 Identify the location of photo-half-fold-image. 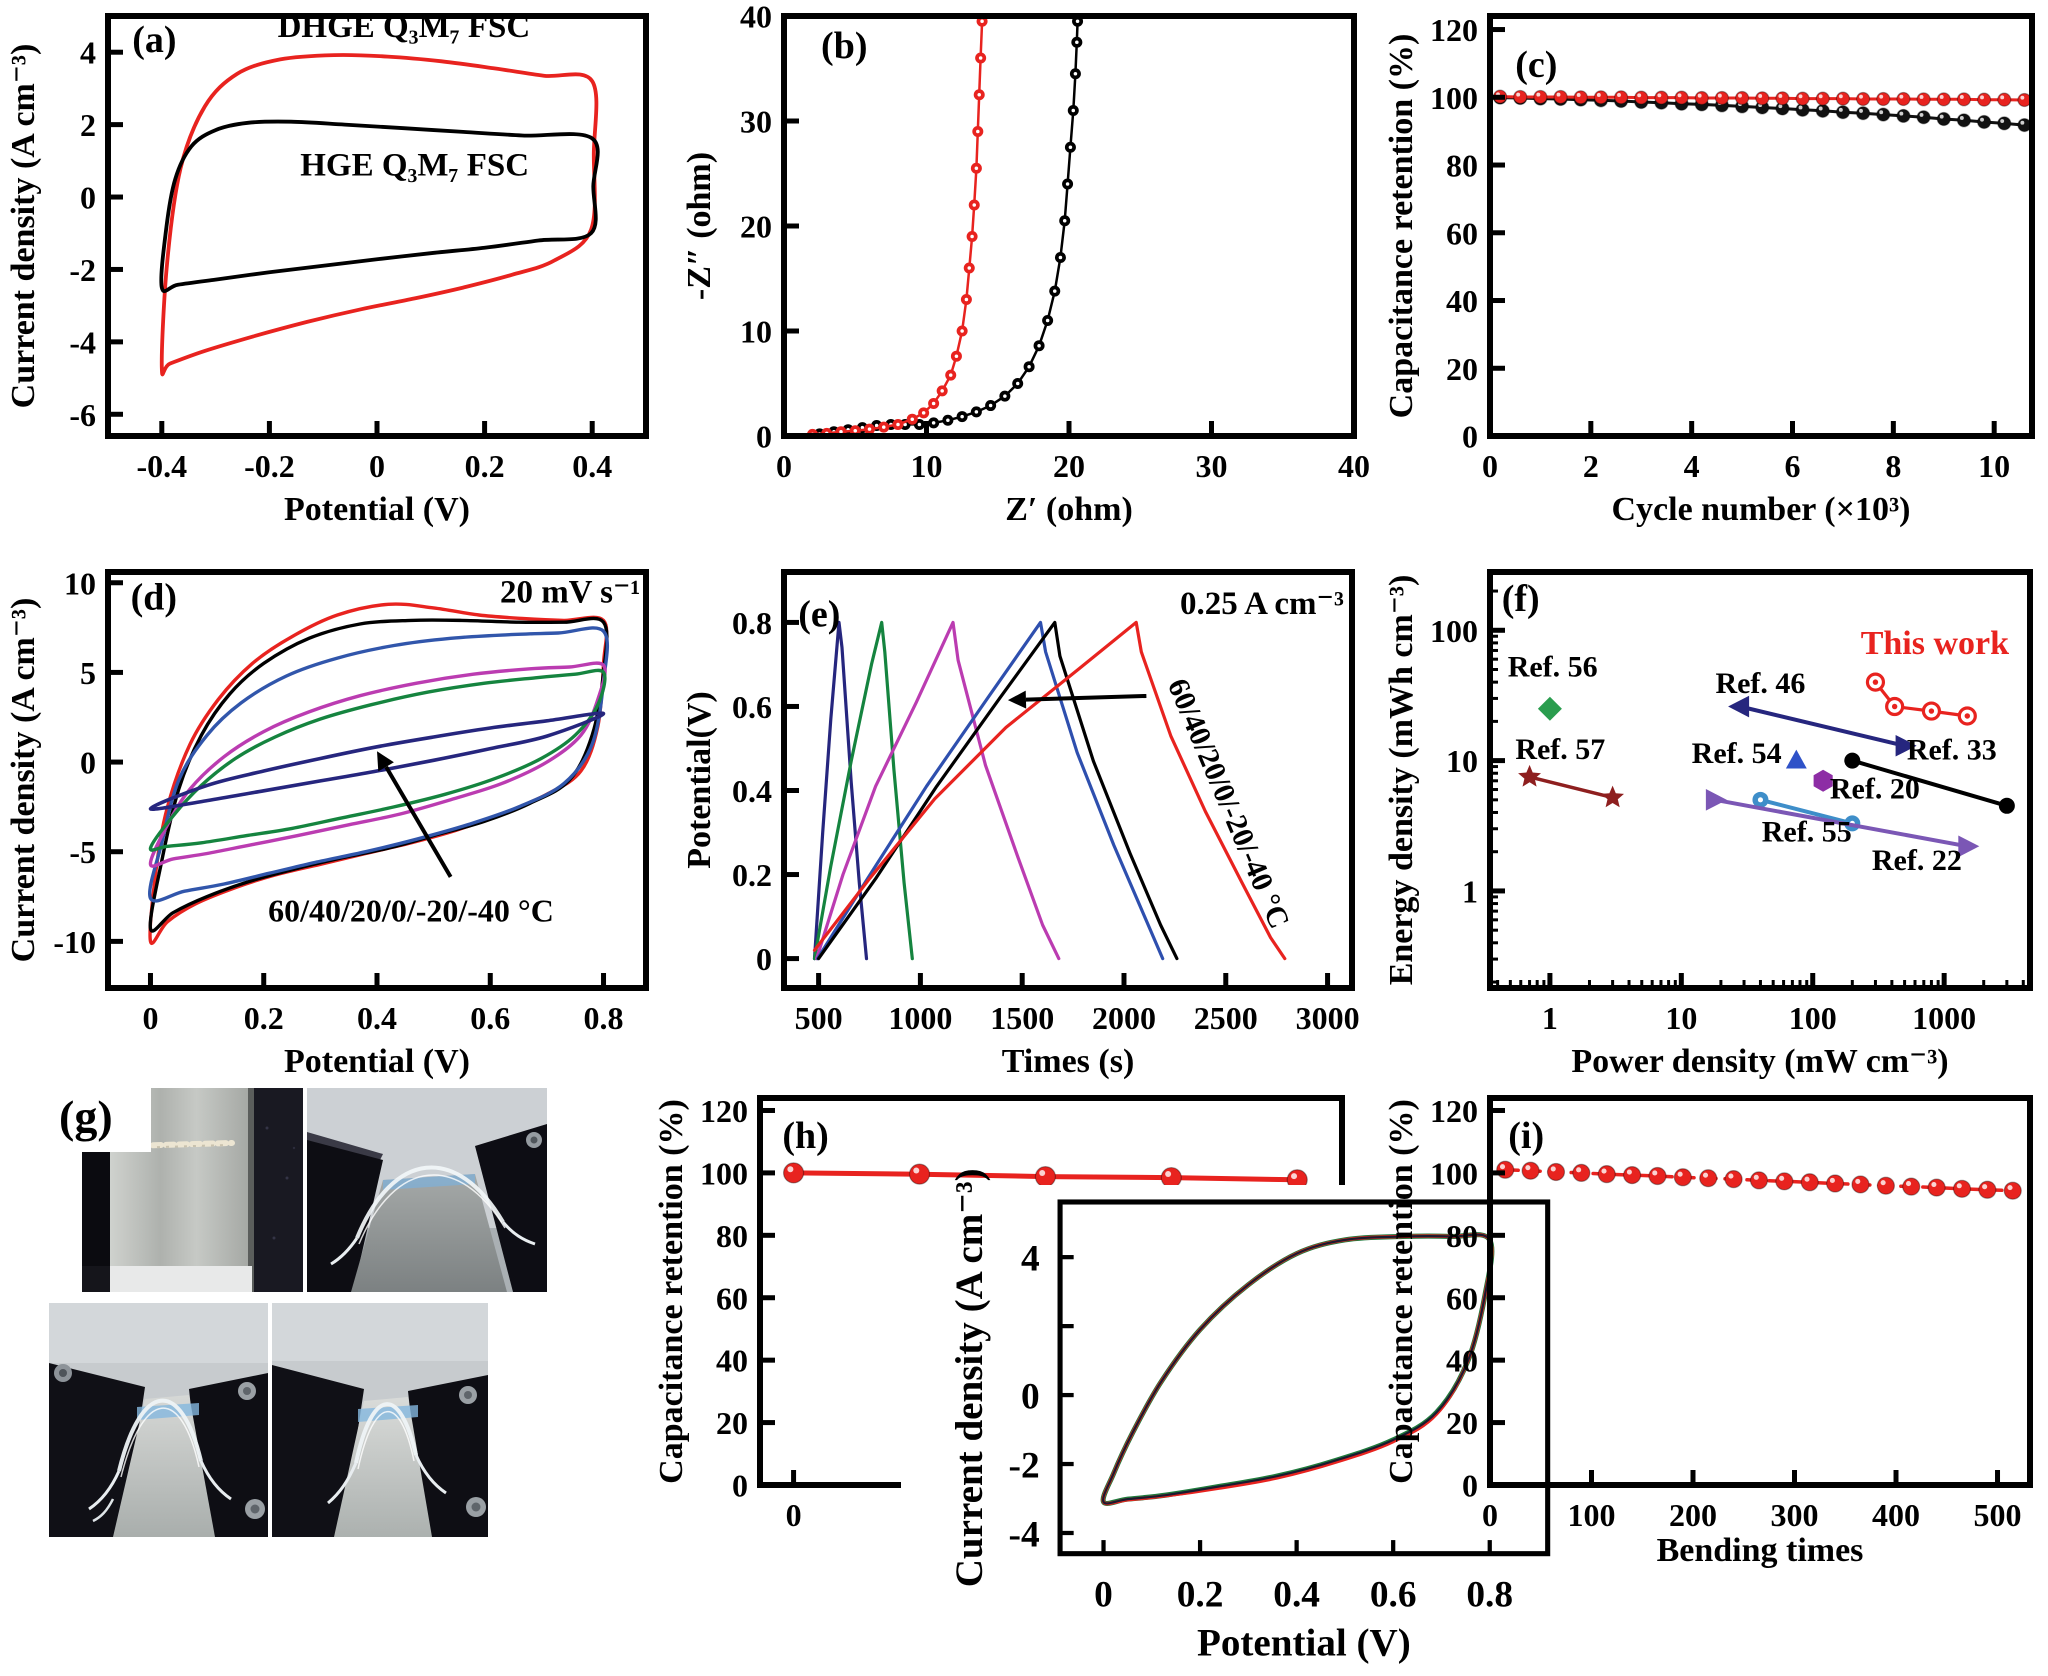
(158, 1420).